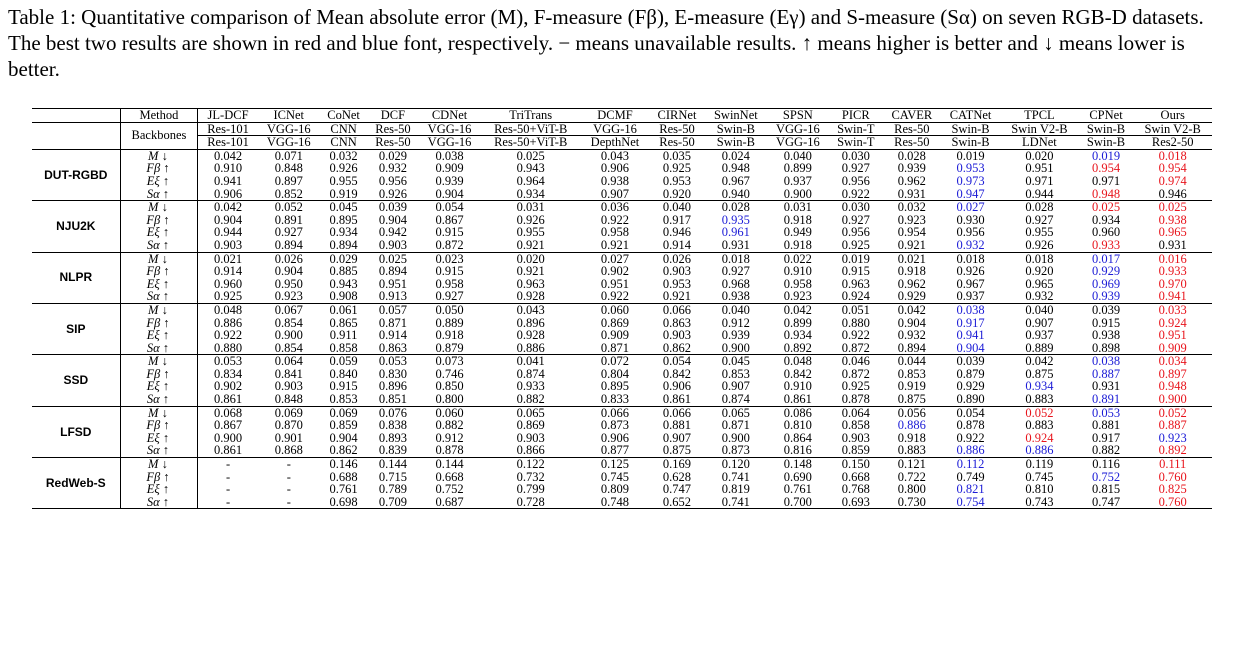  Describe the element at coordinates (615, 386) in the screenshot. I see `table-cell: 0.895` at that location.